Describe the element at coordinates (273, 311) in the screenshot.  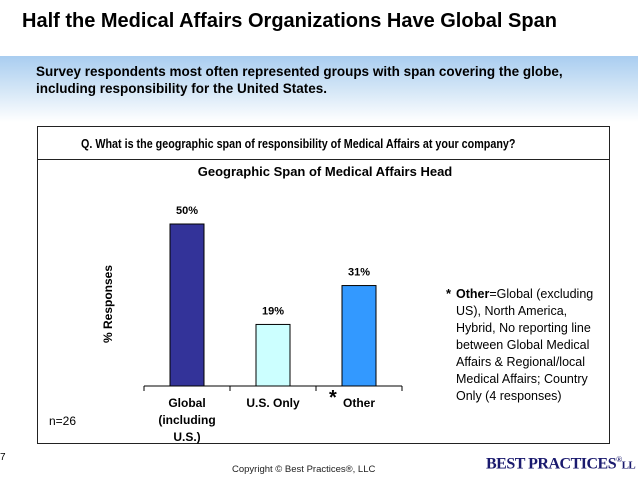
I see `data-label-2: 19%` at that location.